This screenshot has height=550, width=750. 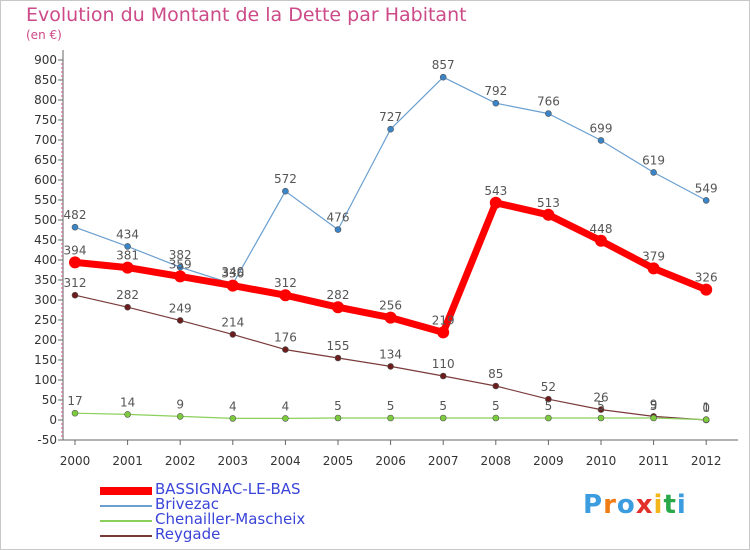 I want to click on x-tick-label: 2006, so click(x=390, y=461).